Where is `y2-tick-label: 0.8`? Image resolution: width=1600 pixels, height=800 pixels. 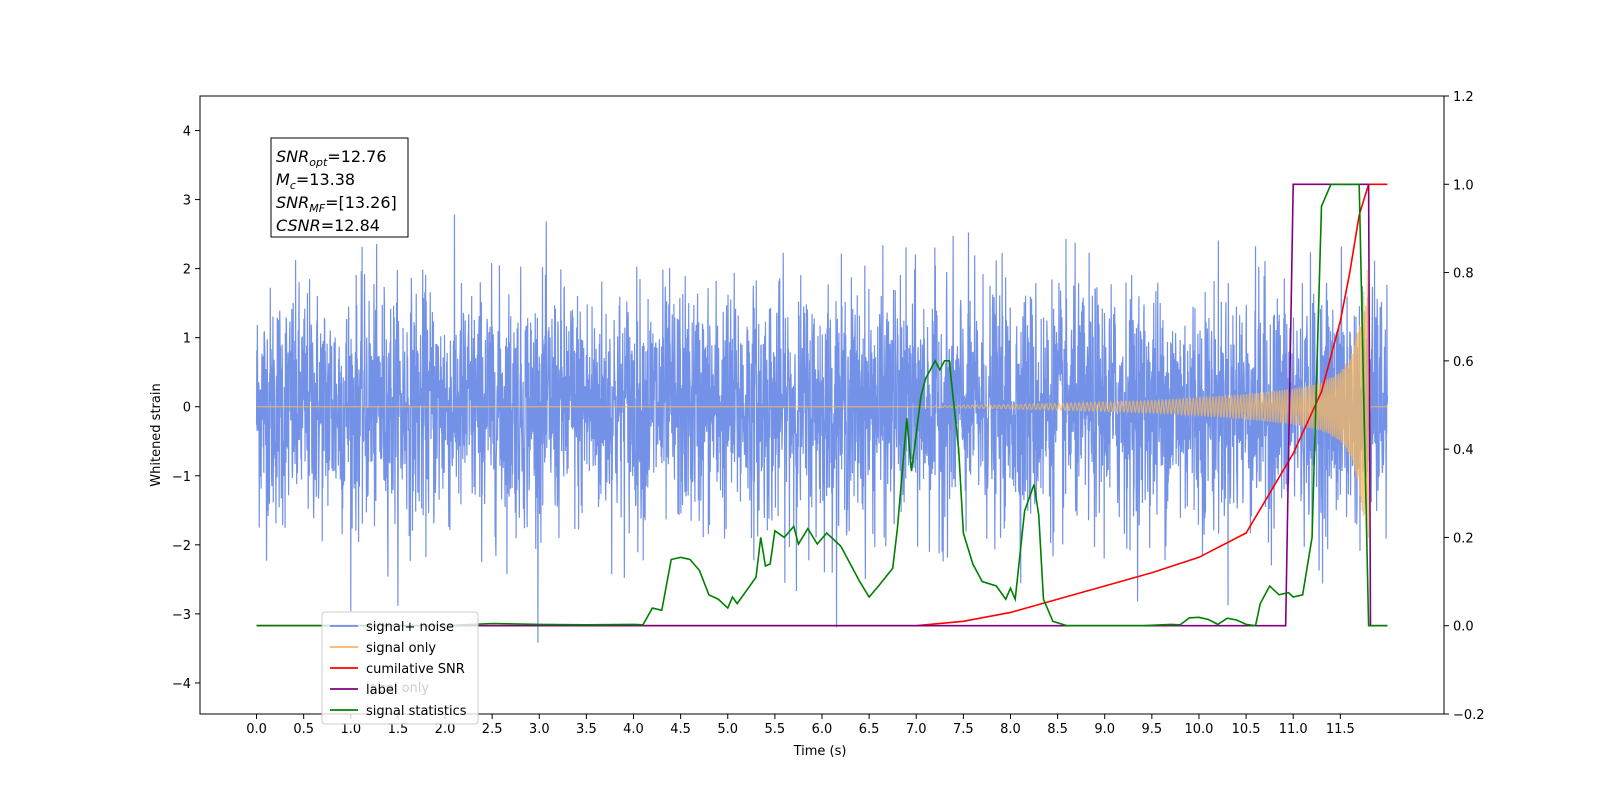
y2-tick-label: 0.8 is located at coordinates (1463, 274).